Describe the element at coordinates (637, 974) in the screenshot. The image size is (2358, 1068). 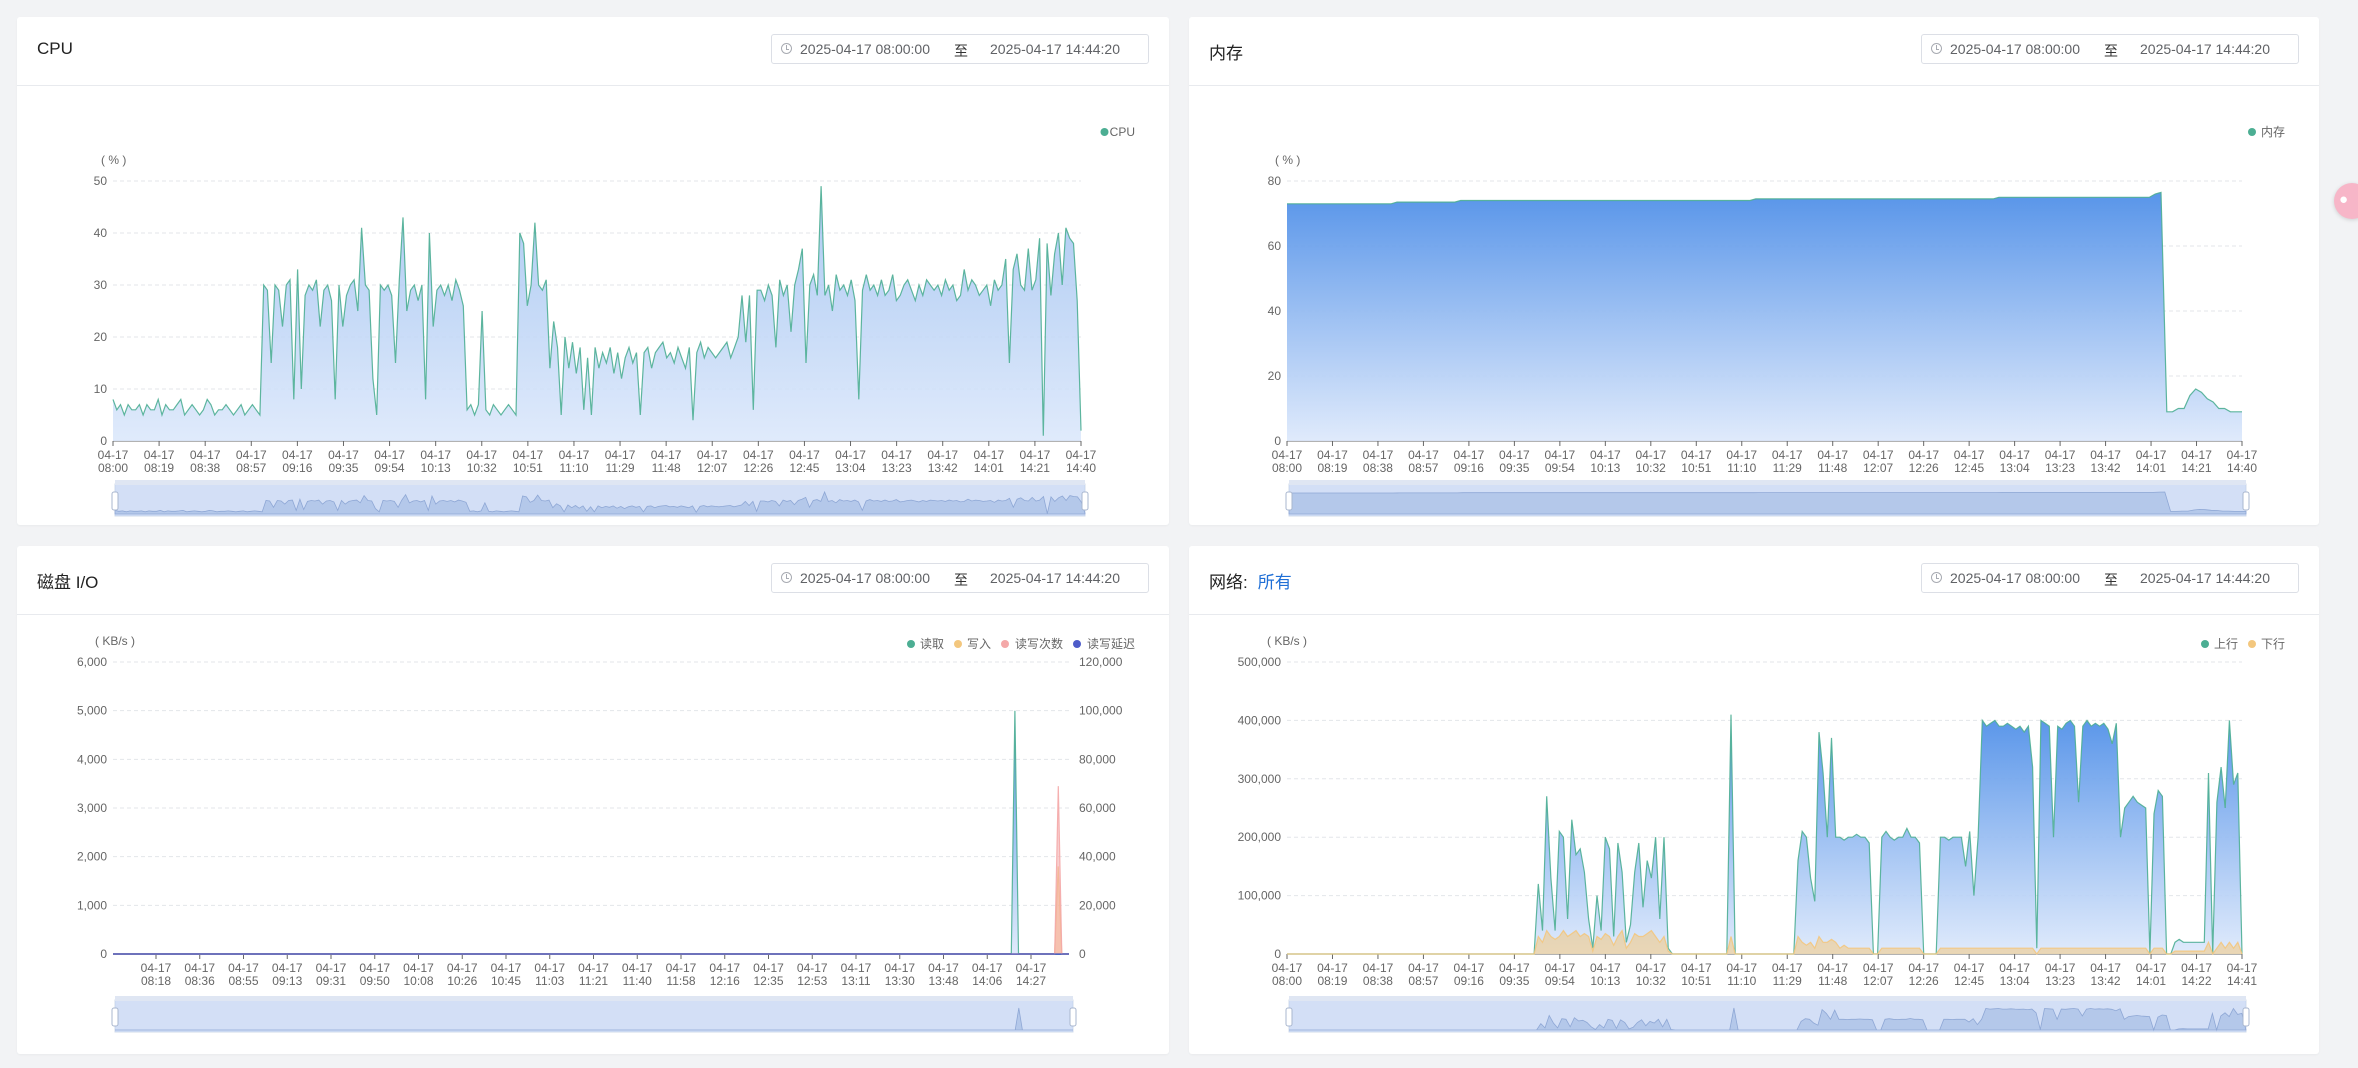
I see `x-tick-label: 04-17 11:40` at that location.